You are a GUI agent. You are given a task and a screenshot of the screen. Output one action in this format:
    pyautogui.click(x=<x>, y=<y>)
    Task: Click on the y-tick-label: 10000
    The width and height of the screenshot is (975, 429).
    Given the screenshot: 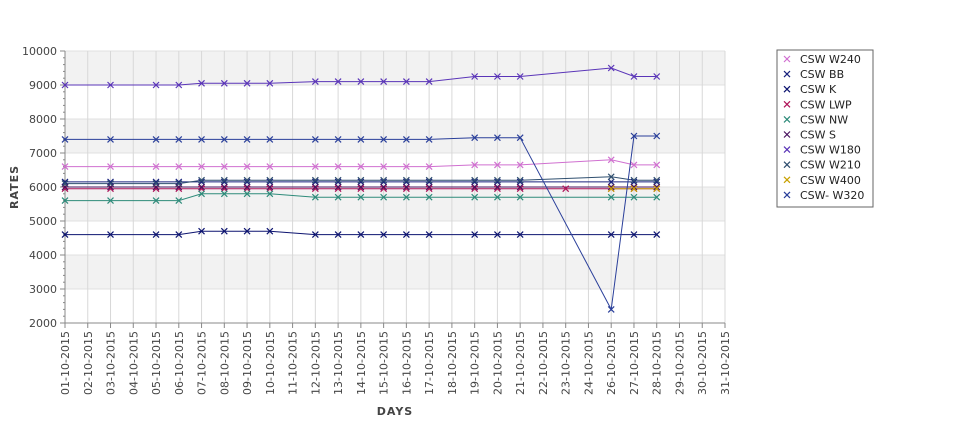 What is the action you would take?
    pyautogui.click(x=39, y=51)
    